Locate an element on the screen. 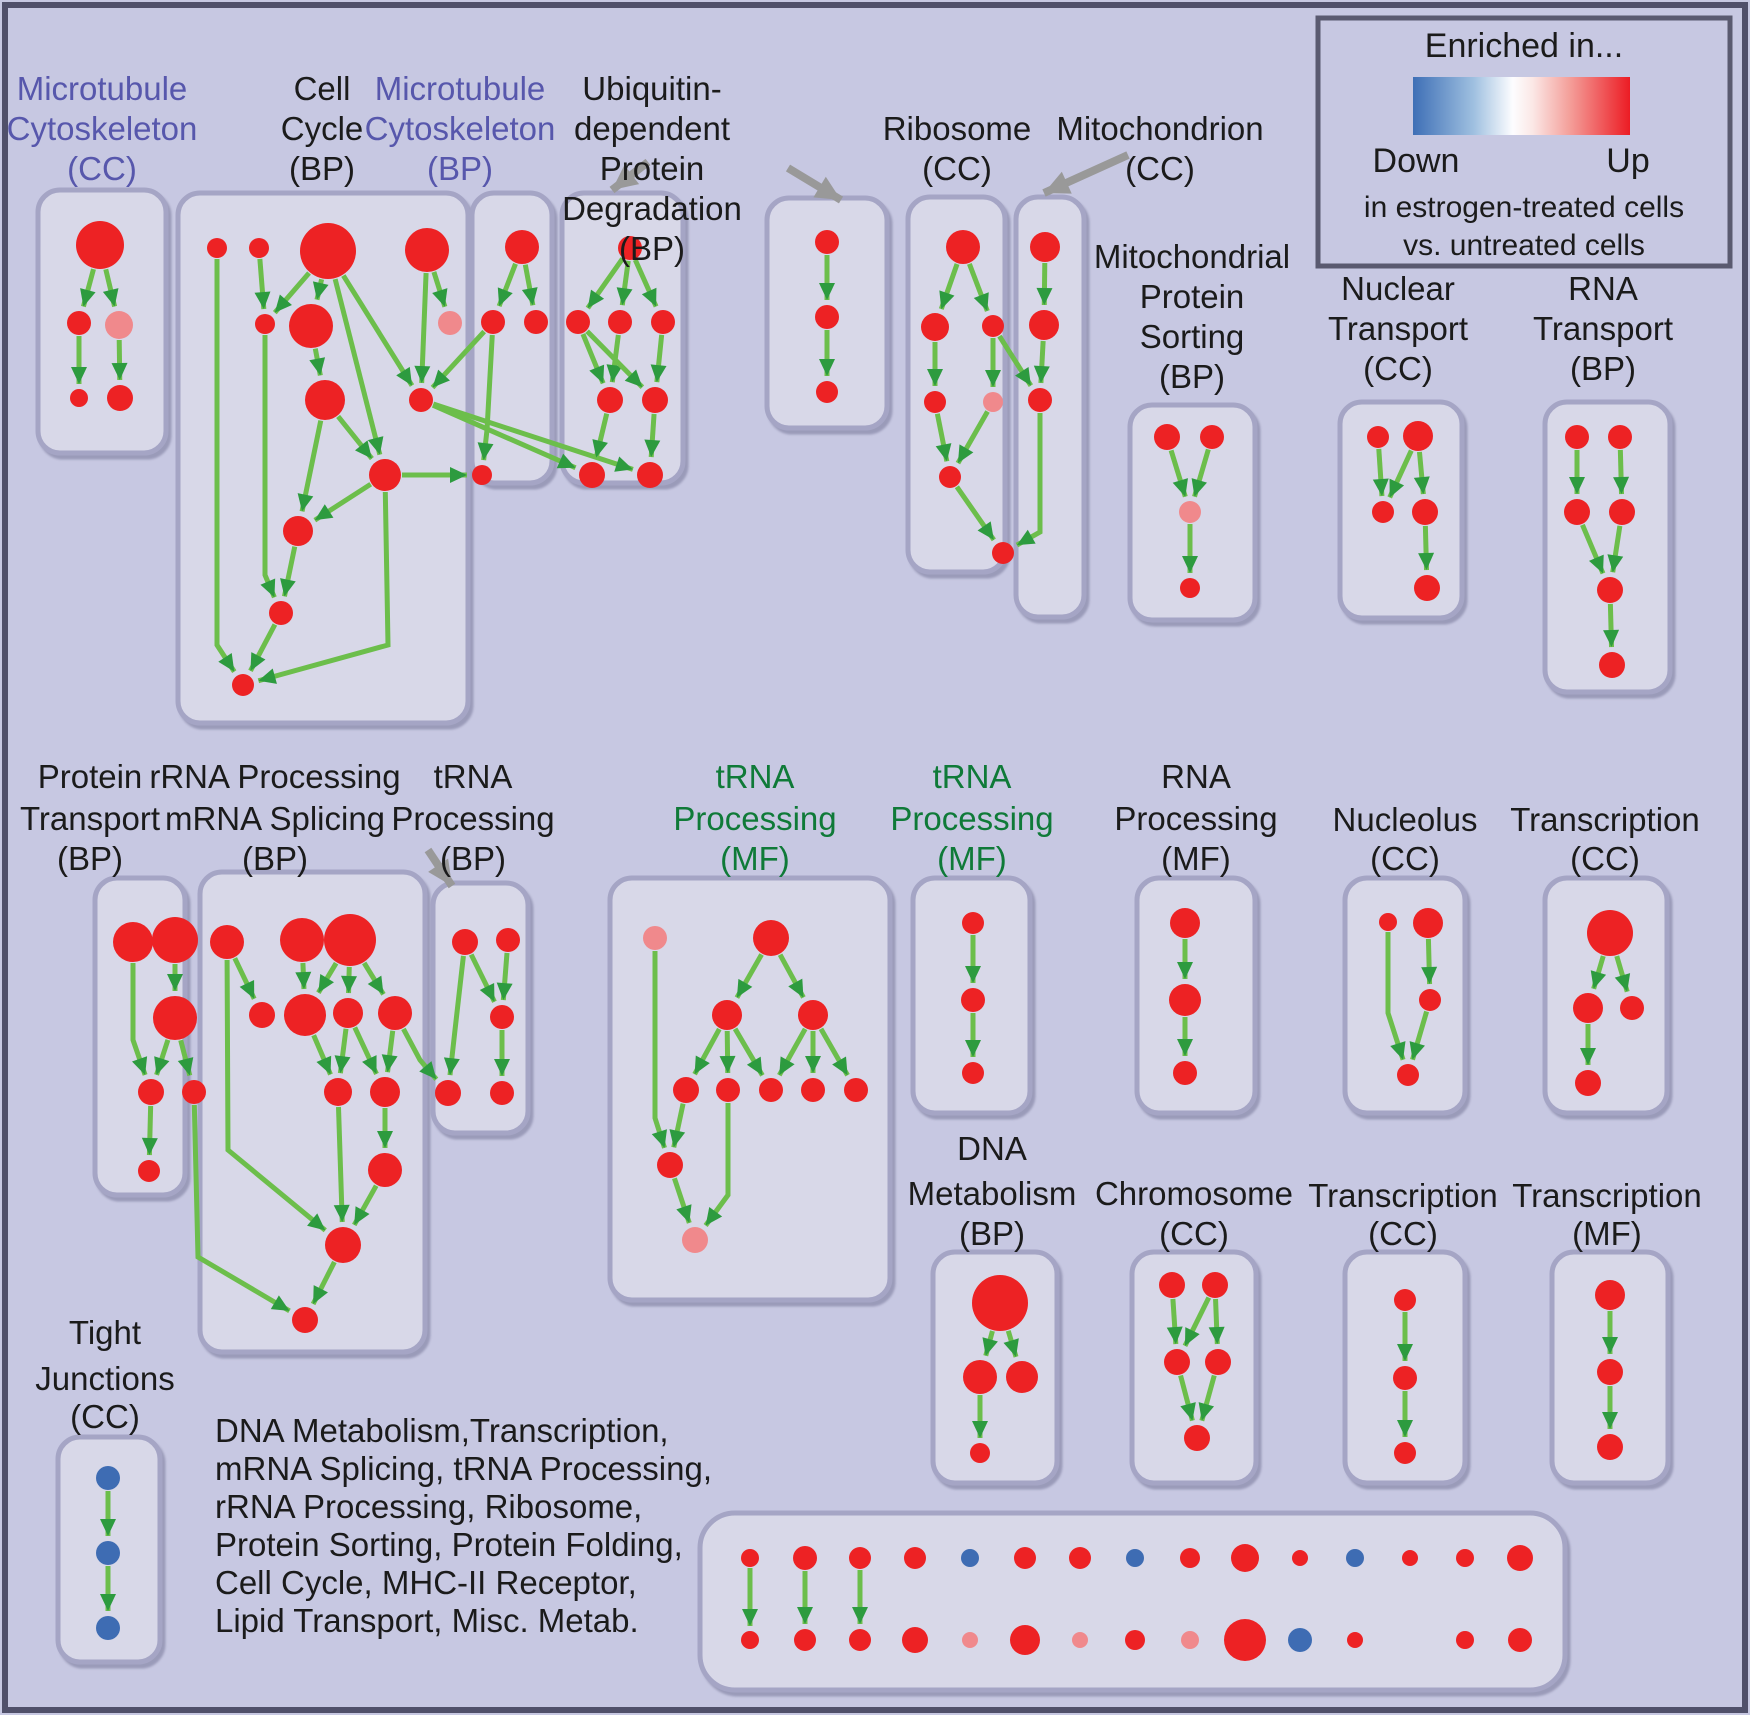 The width and height of the screenshot is (1750, 1715). cluster-label-transcription-mf: Transcription(MF) is located at coordinates (1607, 1214).